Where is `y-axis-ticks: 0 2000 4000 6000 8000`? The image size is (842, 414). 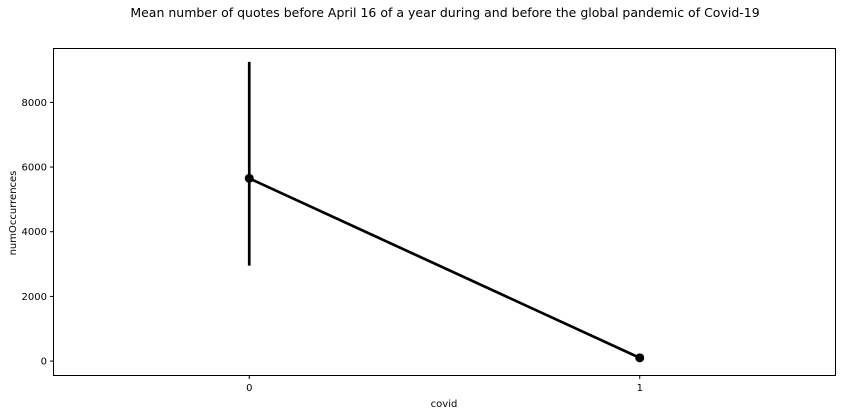 y-axis-ticks: 0 2000 4000 6000 8000 is located at coordinates (38, 233).